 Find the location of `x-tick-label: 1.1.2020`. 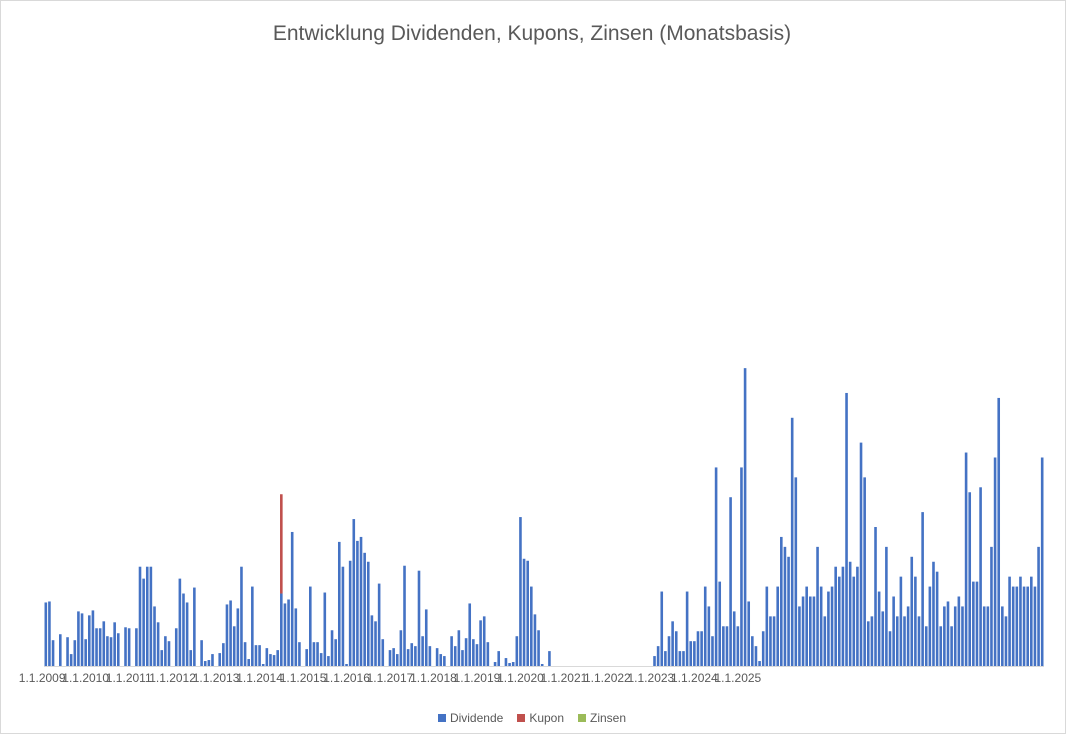

x-tick-label: 1.1.2020 is located at coordinates (520, 678).